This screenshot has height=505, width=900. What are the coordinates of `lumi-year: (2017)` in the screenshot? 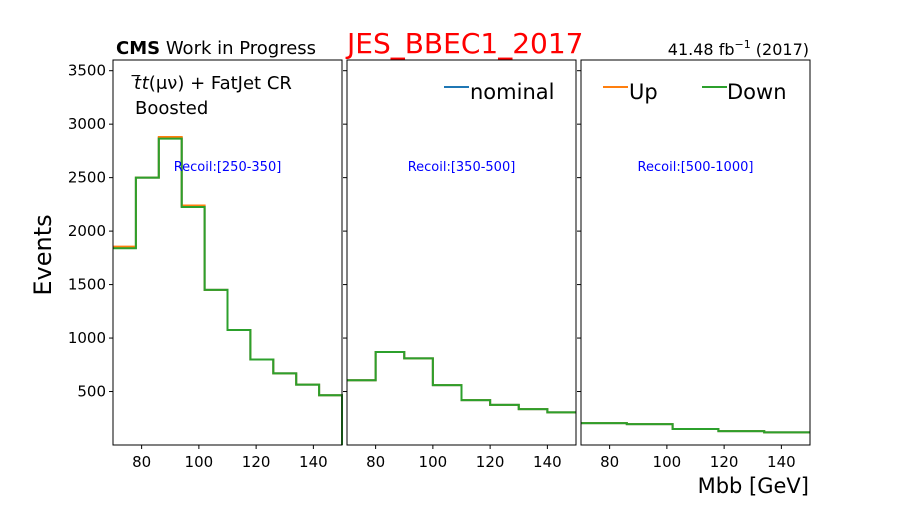 It's located at (780, 49).